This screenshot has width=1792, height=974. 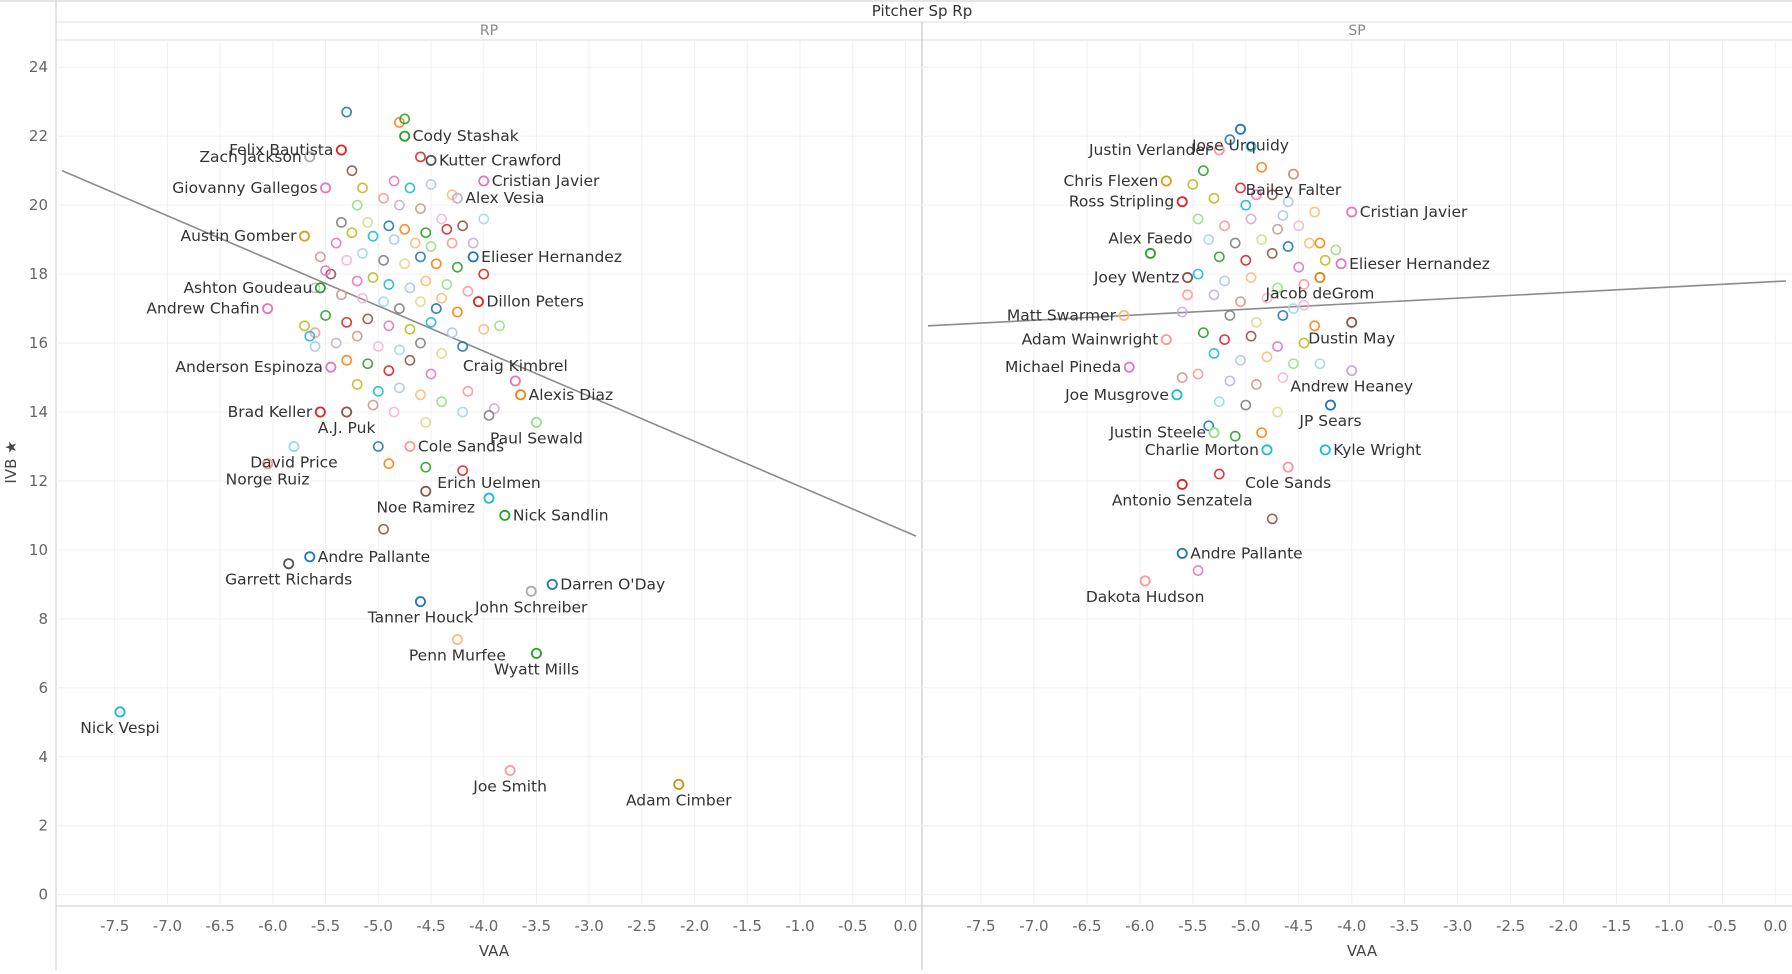 I want to click on point-label: Joe Smith, so click(x=509, y=787).